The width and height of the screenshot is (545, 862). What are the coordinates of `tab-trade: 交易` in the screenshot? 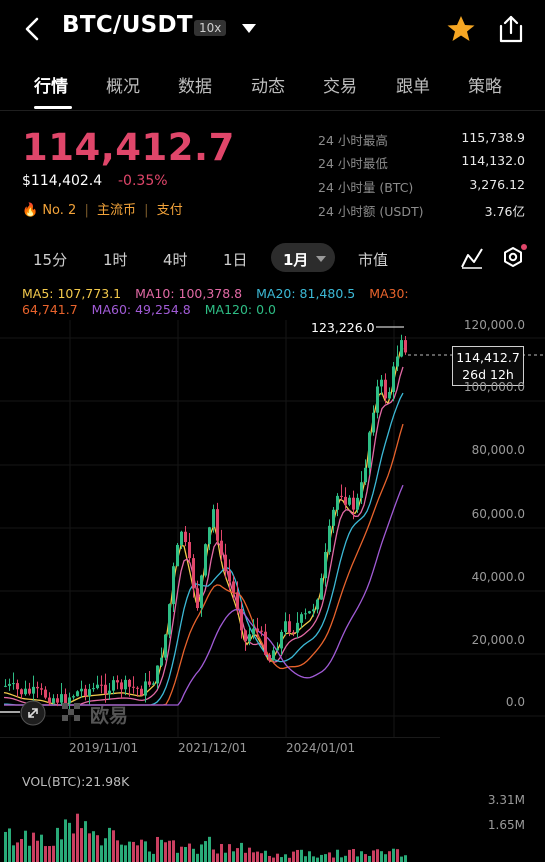 It's located at (340, 87).